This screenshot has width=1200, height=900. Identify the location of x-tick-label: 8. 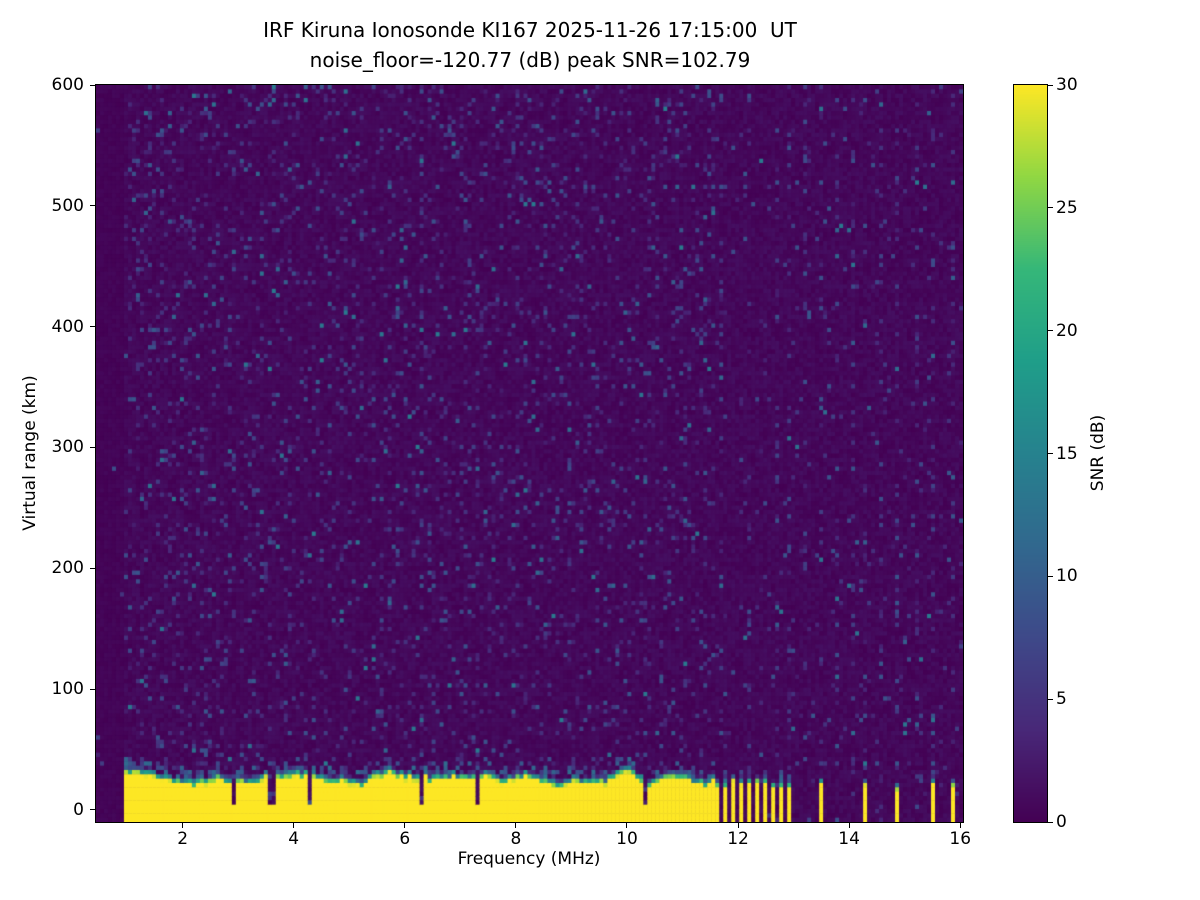
(516, 839).